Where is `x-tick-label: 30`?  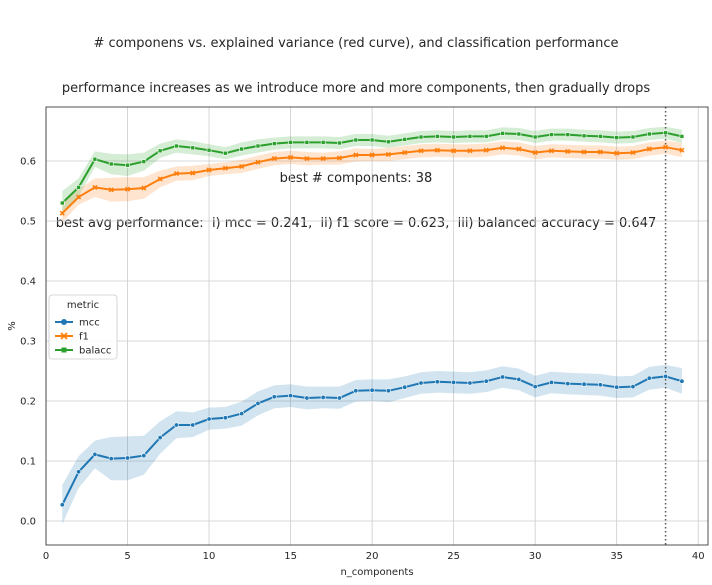
x-tick-label: 30 is located at coordinates (535, 556).